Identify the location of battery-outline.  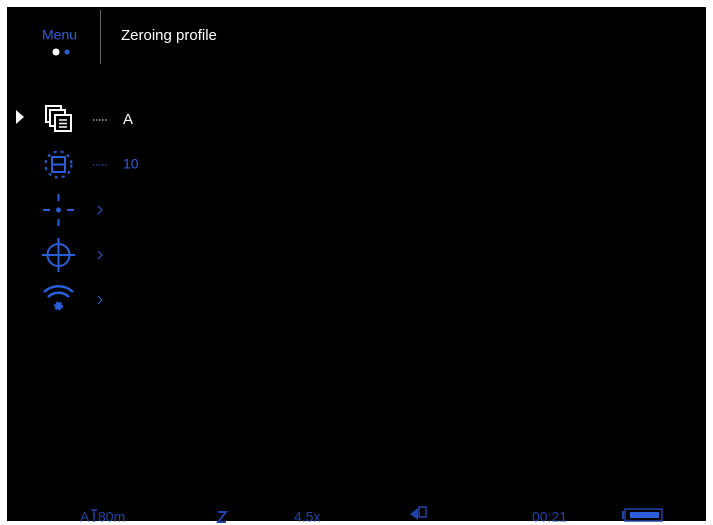
(643, 515).